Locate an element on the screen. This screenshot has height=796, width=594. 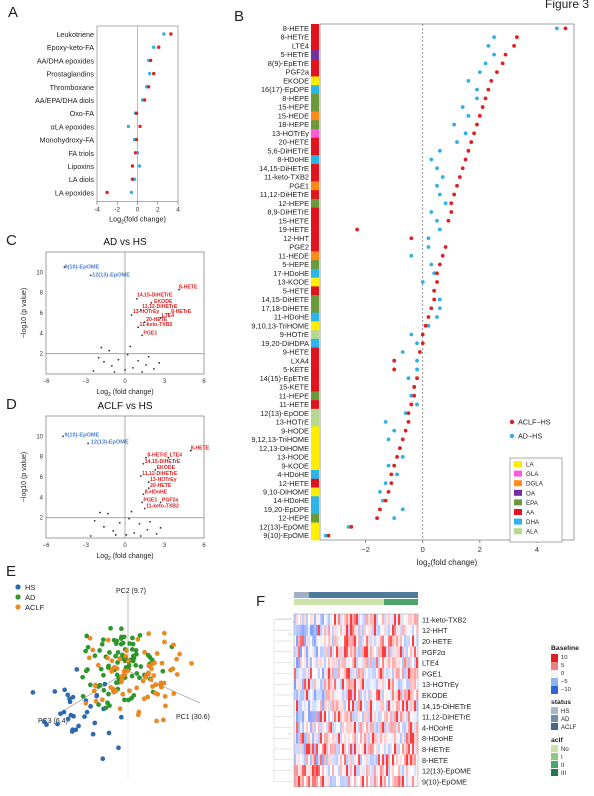
volcano-label-up: 14,15-DiHETrE is located at coordinates (155, 296).